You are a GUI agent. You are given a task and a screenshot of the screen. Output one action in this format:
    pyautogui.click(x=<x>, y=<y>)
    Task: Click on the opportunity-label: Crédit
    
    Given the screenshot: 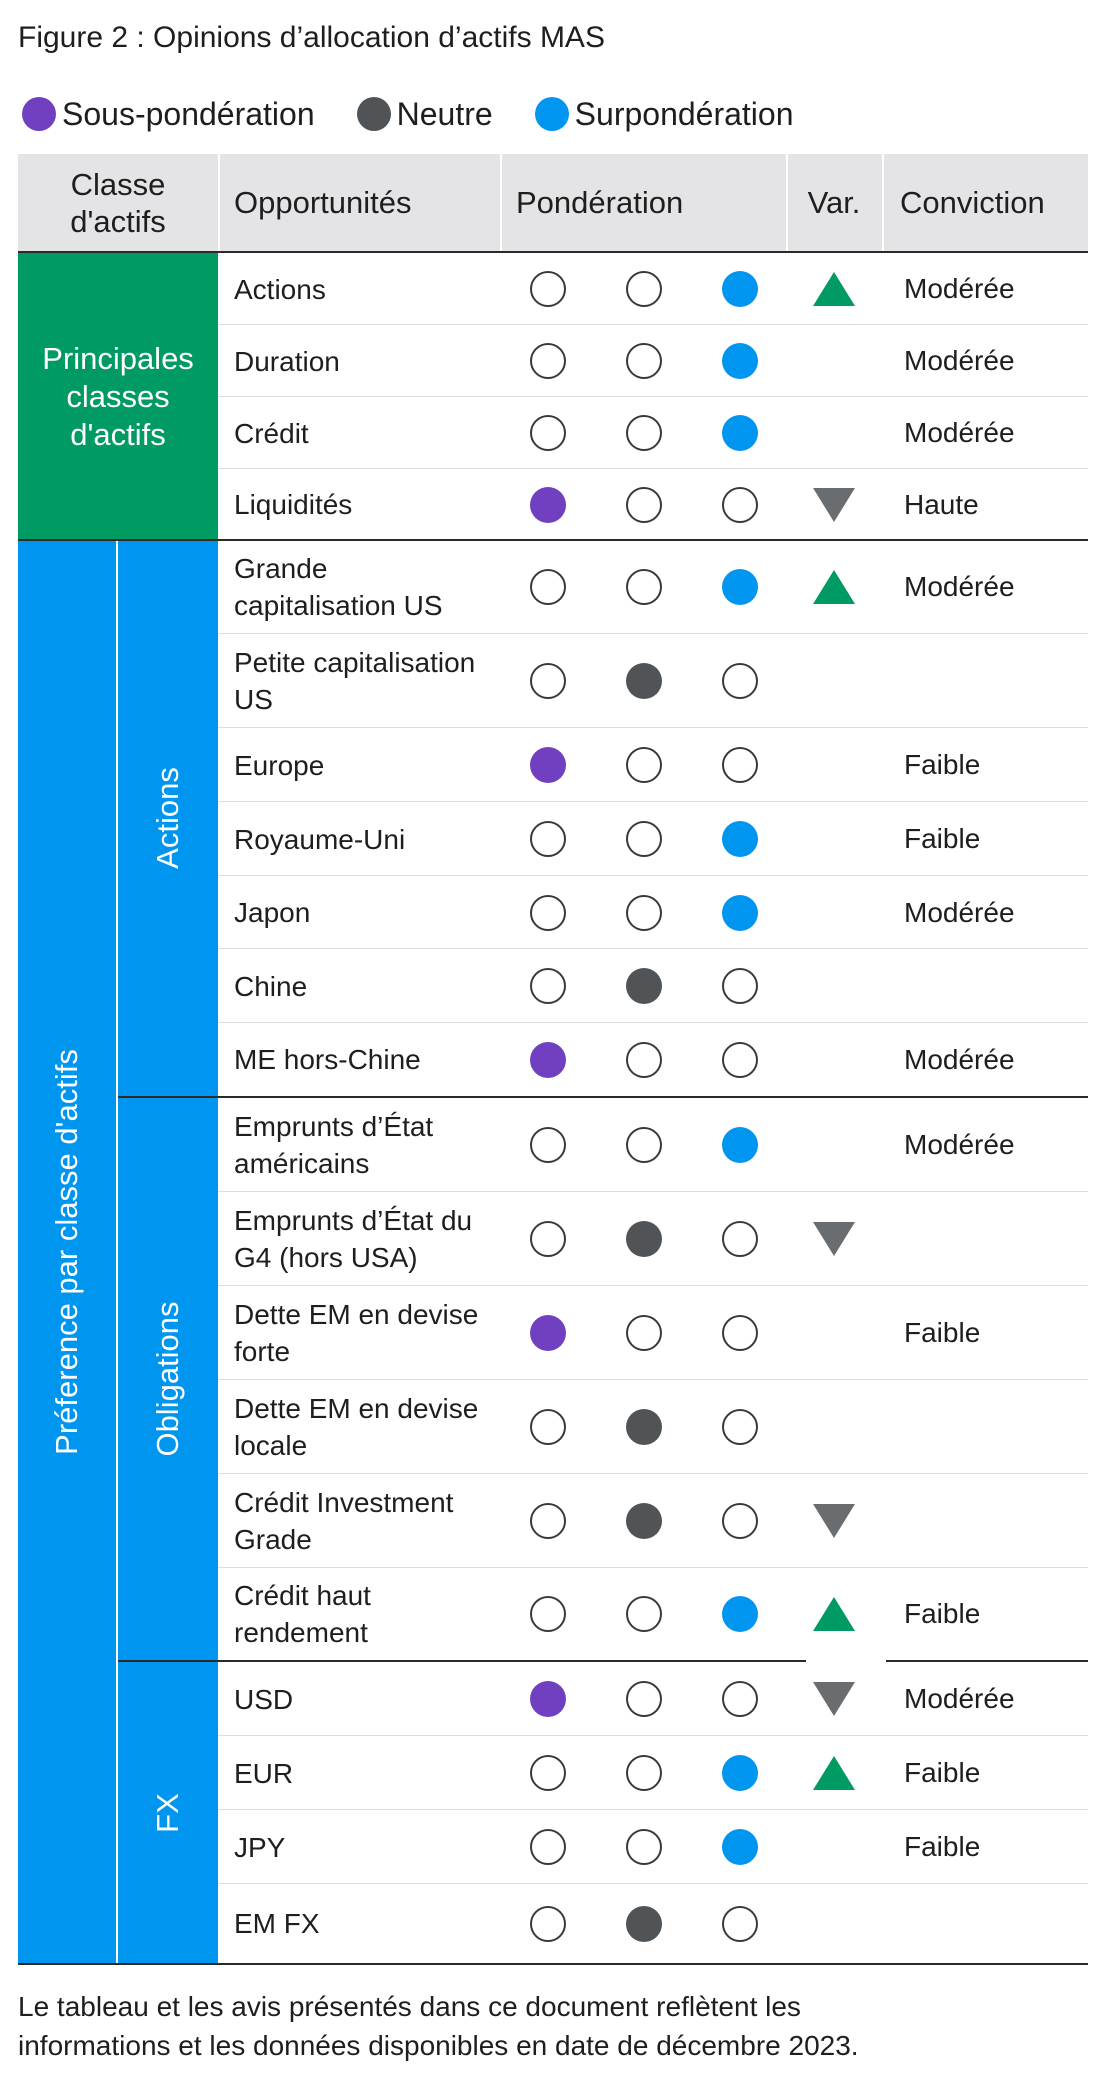 What is the action you would take?
    pyautogui.click(x=271, y=433)
    